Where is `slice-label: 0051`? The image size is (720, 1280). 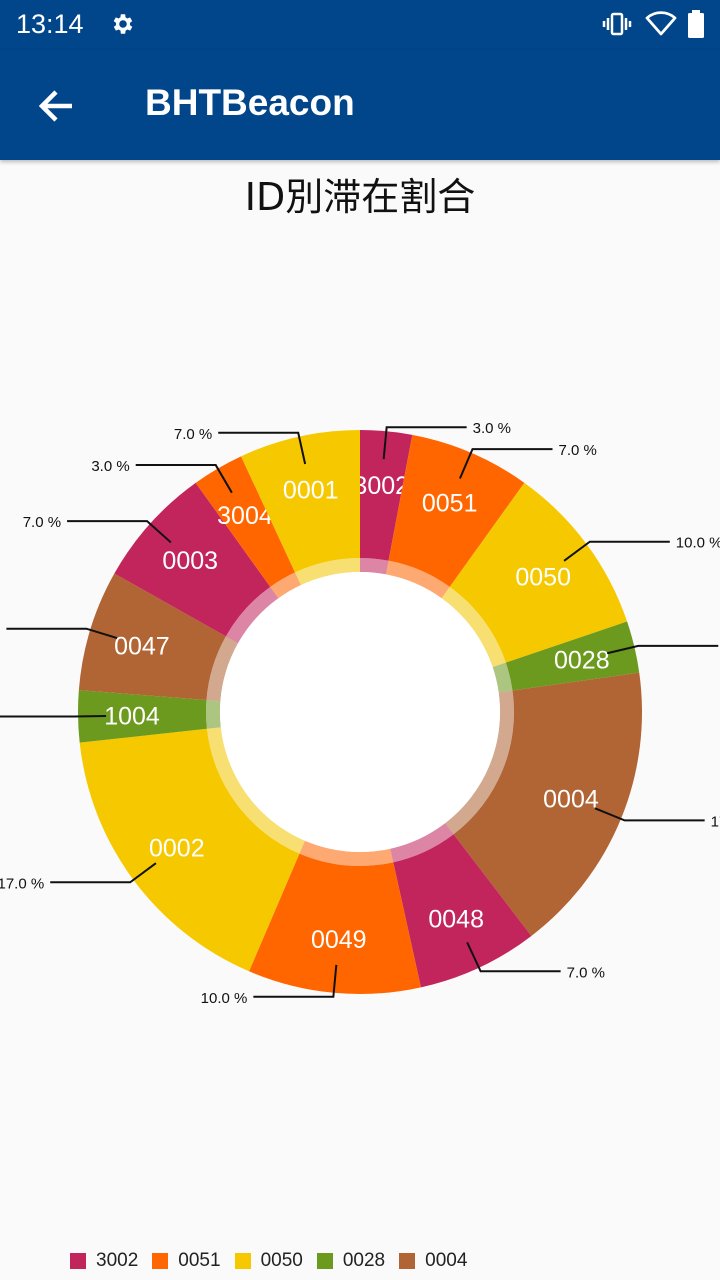
slice-label: 0051 is located at coordinates (450, 503).